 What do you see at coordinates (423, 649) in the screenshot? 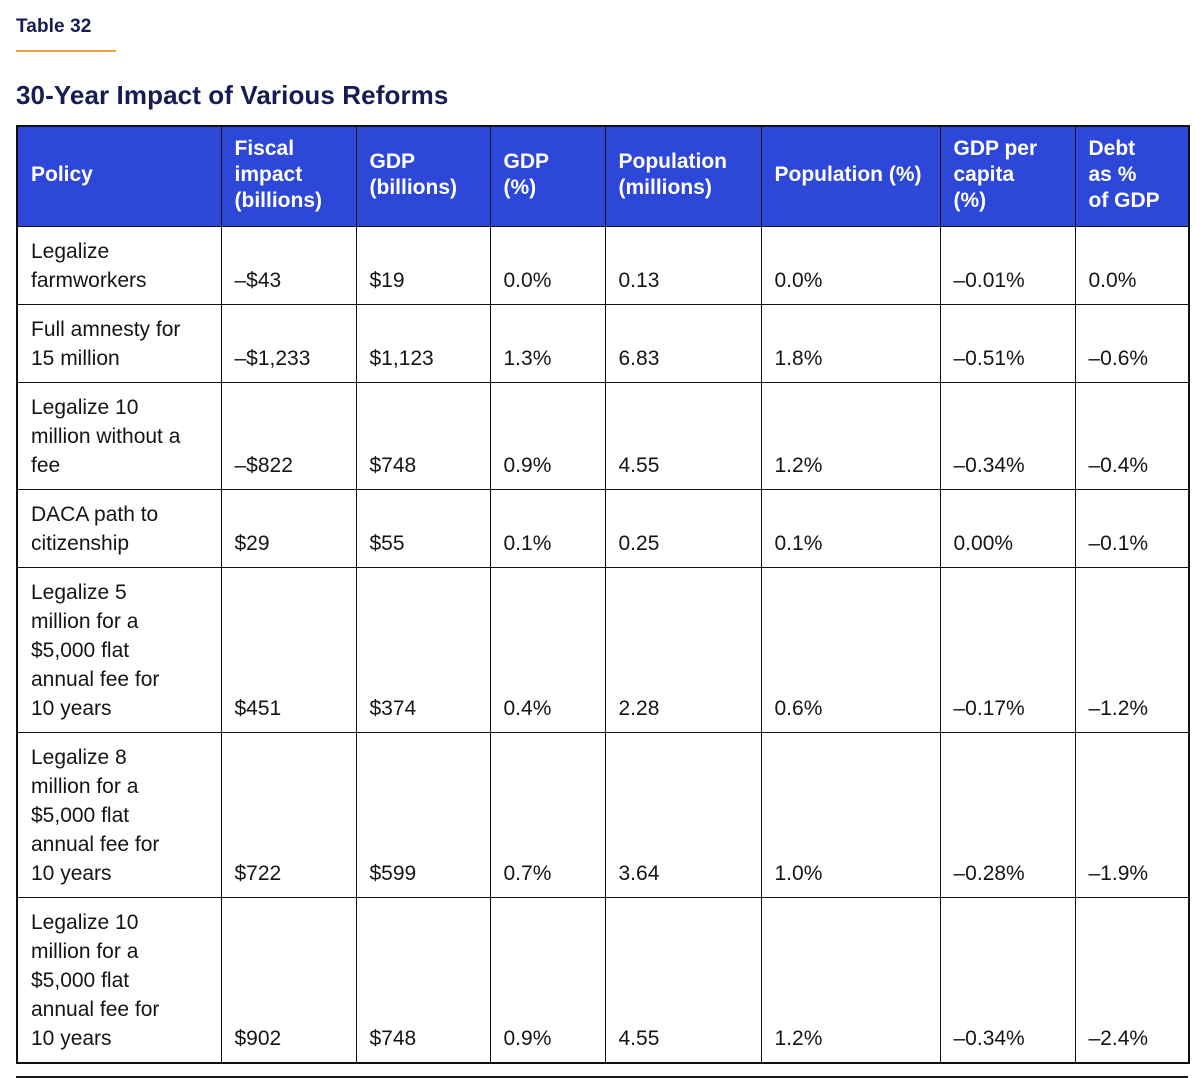
I see `cell-gdp-billions: $374` at bounding box center [423, 649].